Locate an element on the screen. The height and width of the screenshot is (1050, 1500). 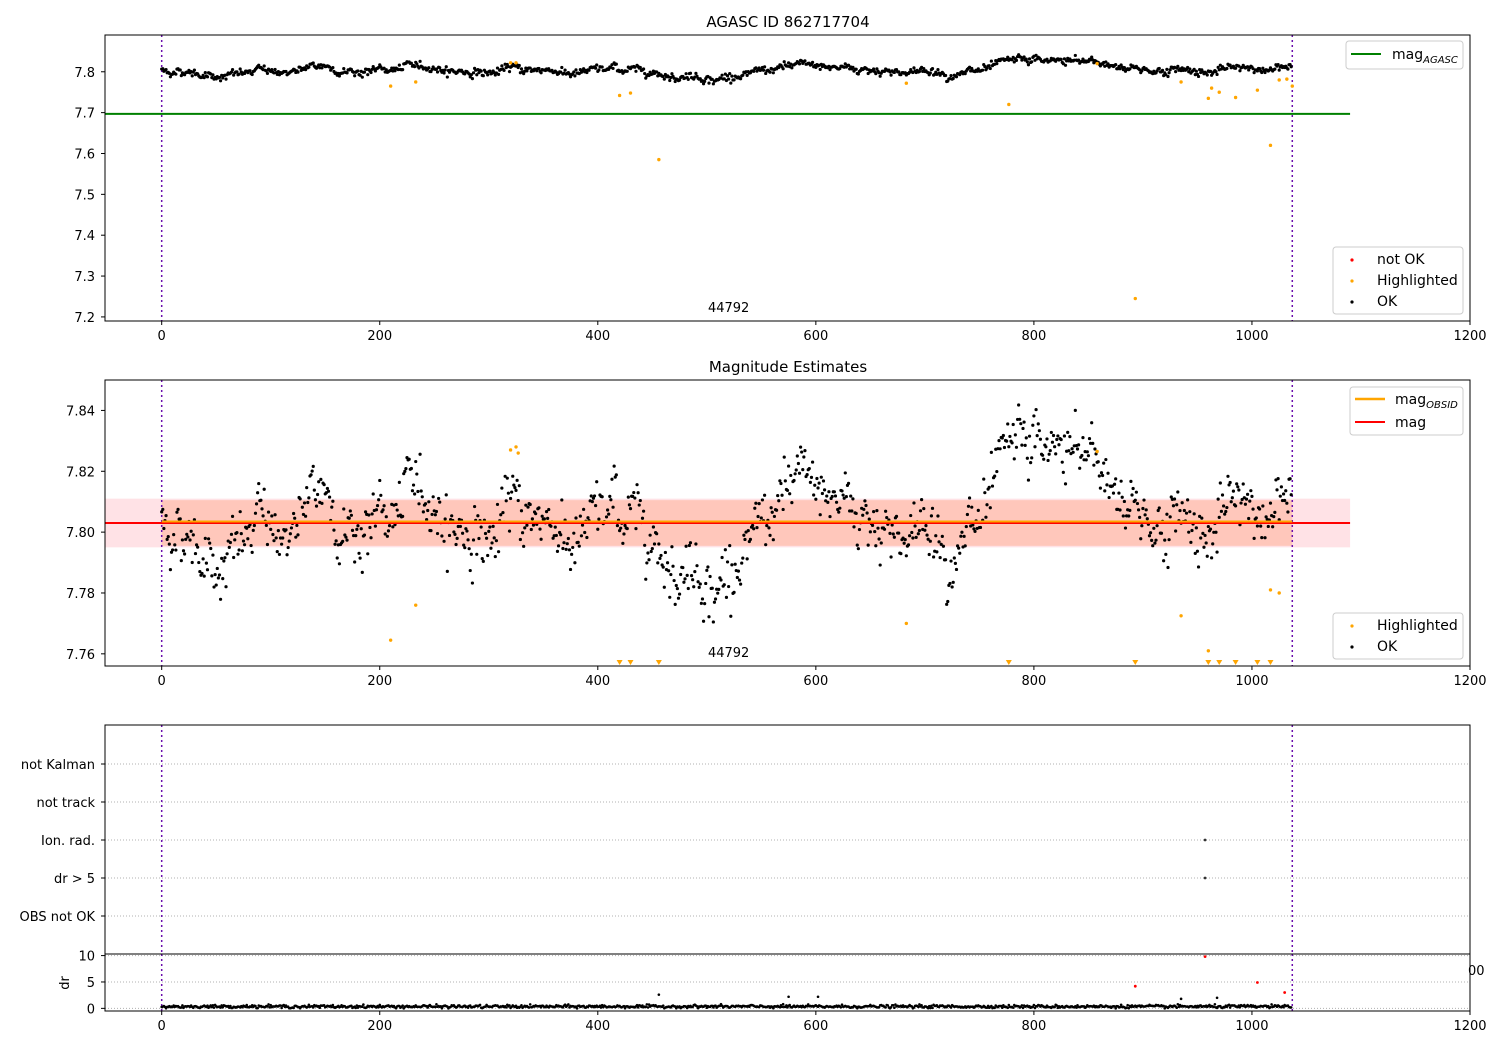
legend-mag-obsid: magOBSID is located at coordinates (1426, 401).